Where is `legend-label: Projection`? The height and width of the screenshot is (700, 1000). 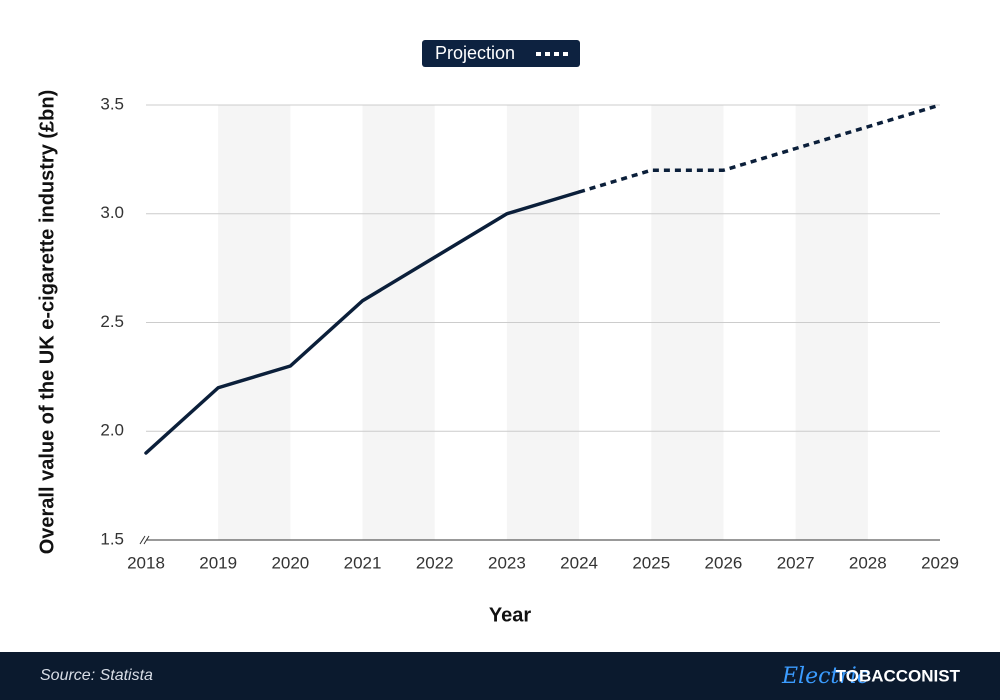 legend-label: Projection is located at coordinates (475, 53).